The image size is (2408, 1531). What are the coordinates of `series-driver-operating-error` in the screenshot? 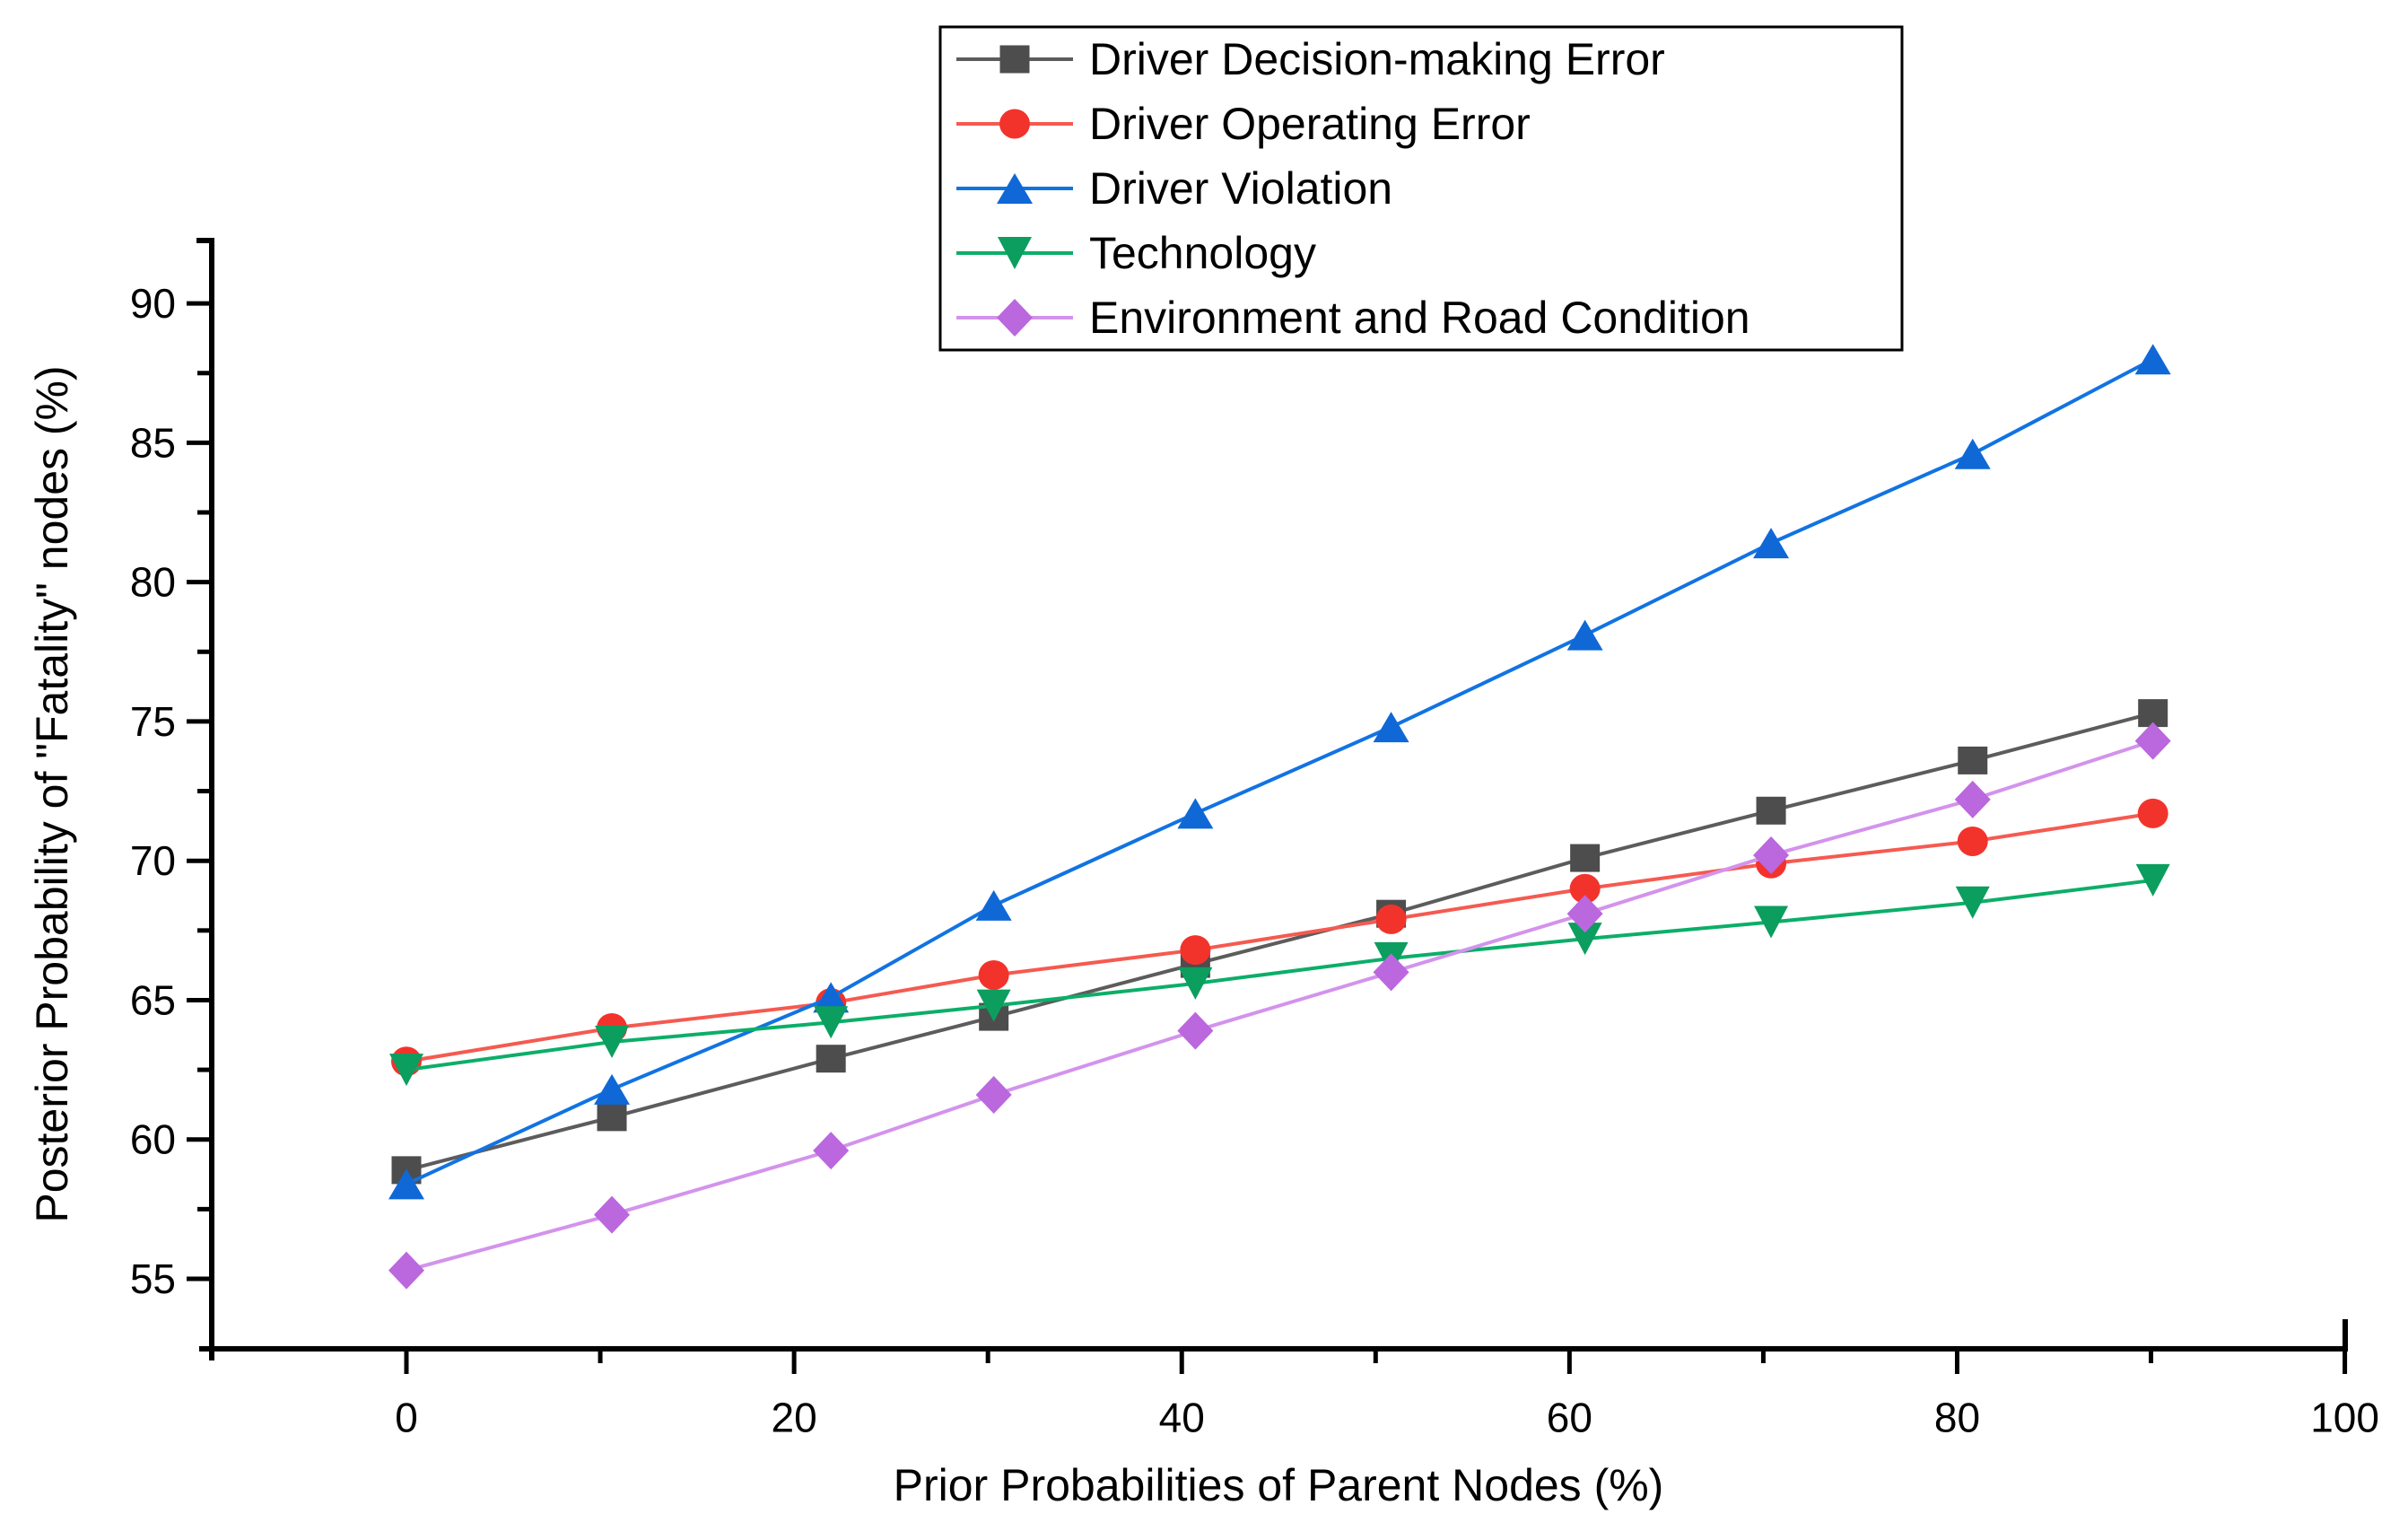 It's located at (1279, 938).